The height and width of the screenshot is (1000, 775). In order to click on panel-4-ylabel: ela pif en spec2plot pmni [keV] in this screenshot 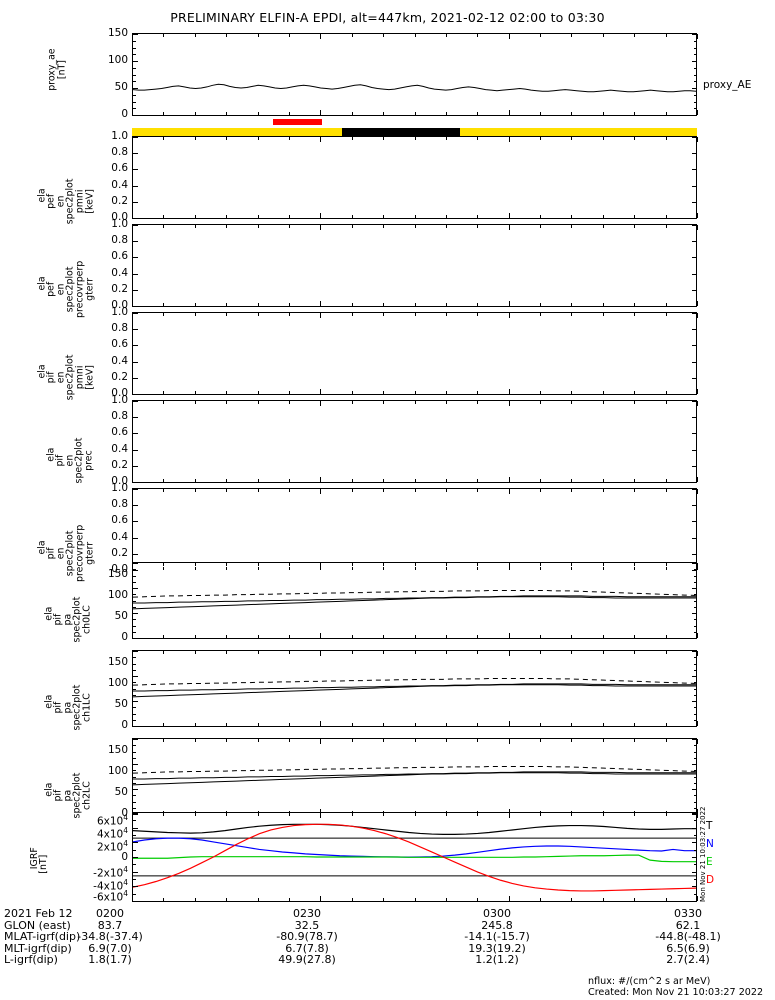, I will do `click(66, 377)`.